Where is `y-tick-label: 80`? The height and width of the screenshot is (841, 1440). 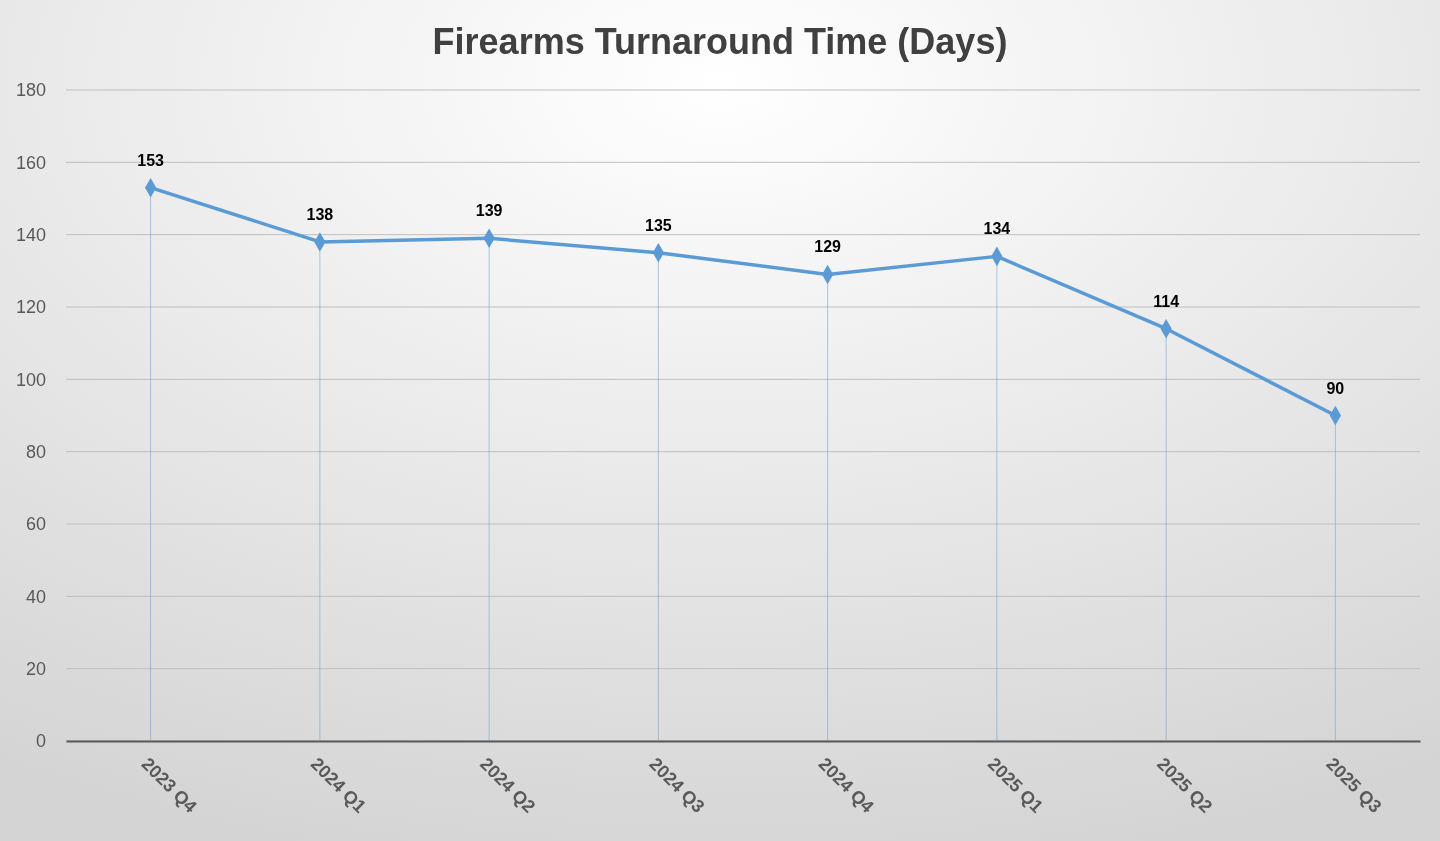
y-tick-label: 80 is located at coordinates (35, 451).